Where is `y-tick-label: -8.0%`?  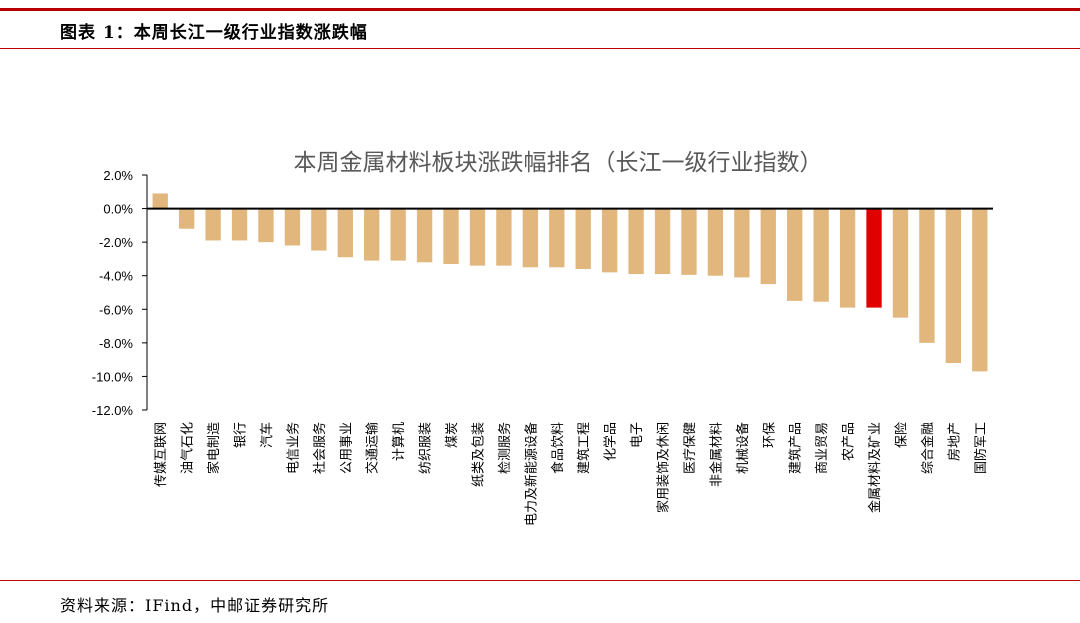 y-tick-label: -8.0% is located at coordinates (116, 343).